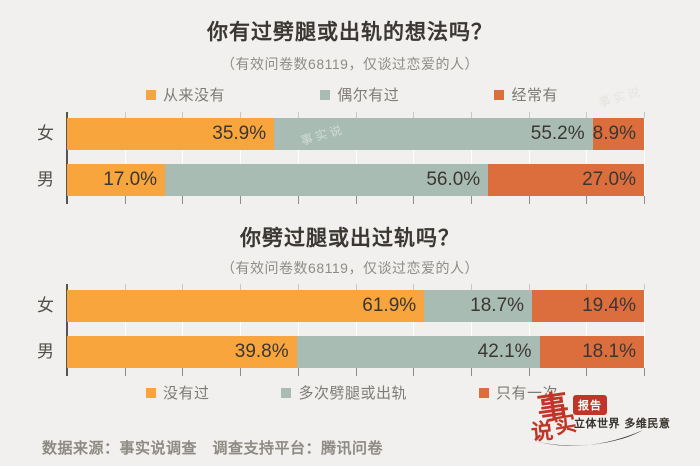  What do you see at coordinates (504, 351) in the screenshot?
I see `segment-value: 42.1%` at bounding box center [504, 351].